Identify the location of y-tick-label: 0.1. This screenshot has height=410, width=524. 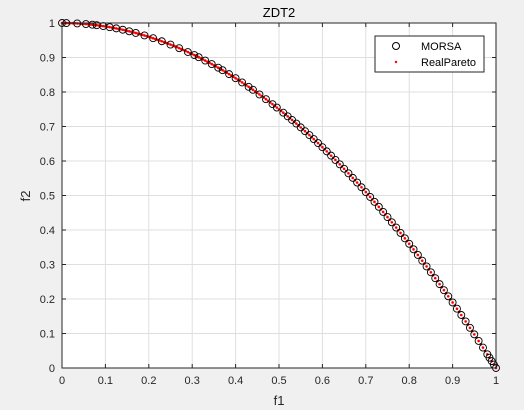
(47, 335).